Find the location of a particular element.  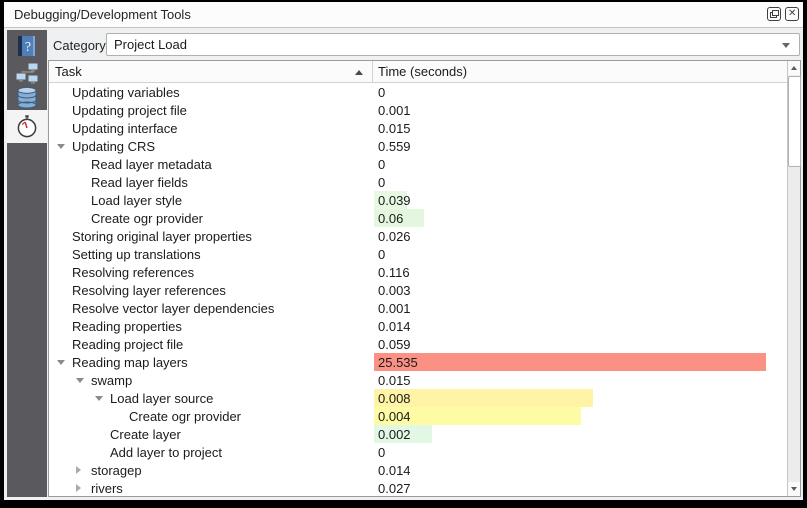

task-label: Load layer source is located at coordinates (162, 398).